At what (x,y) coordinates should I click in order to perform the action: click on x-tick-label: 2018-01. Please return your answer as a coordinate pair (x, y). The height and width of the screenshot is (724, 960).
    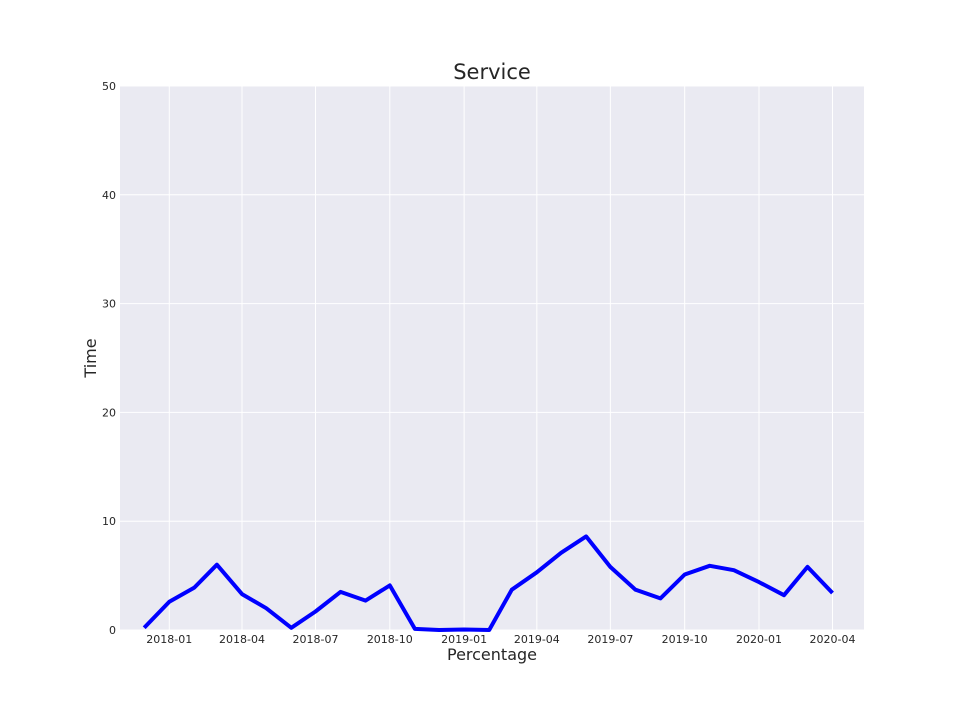
    Looking at the image, I should click on (169, 639).